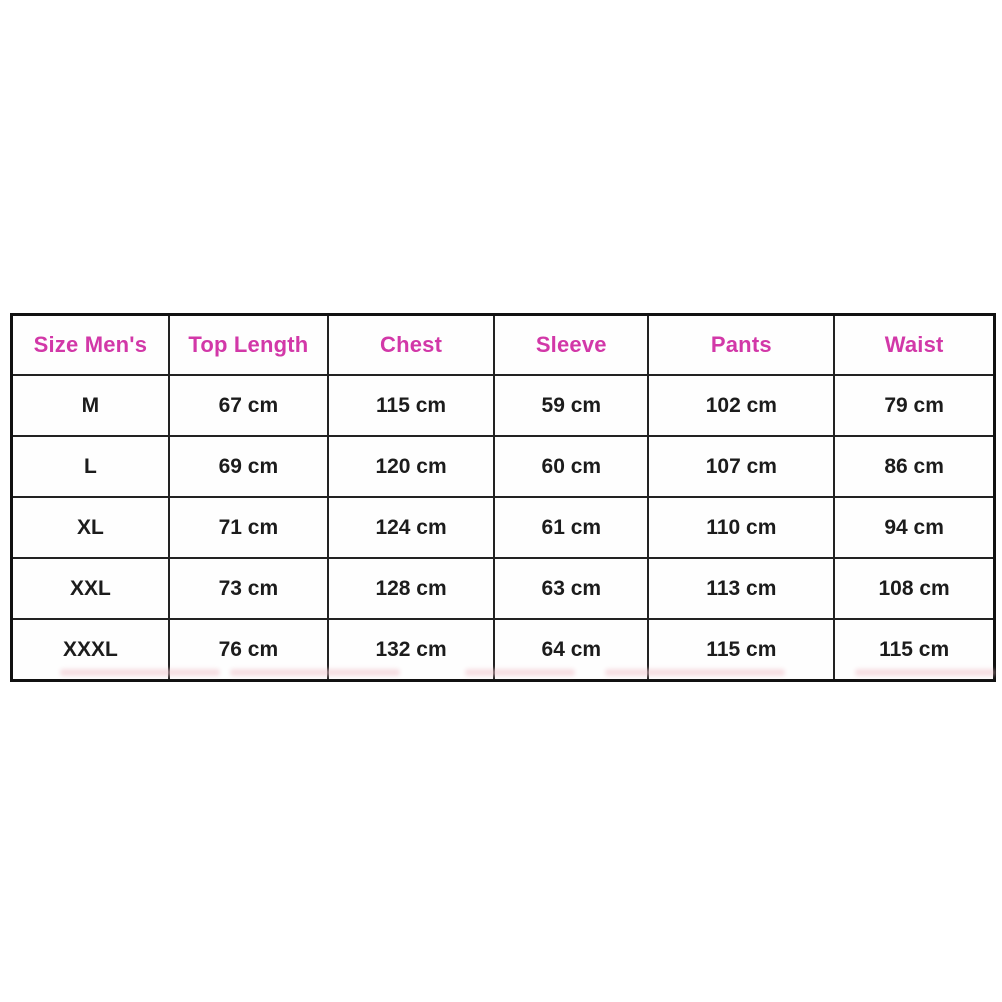 This screenshot has height=1002, width=1002. I want to click on measurement-cell: 110 cm, so click(741, 527).